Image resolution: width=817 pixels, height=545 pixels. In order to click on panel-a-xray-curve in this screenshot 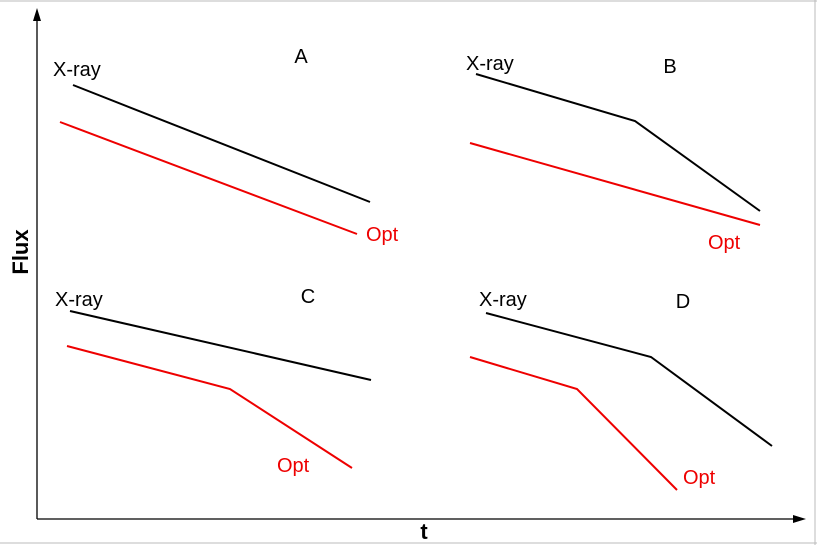, I will do `click(221, 143)`.